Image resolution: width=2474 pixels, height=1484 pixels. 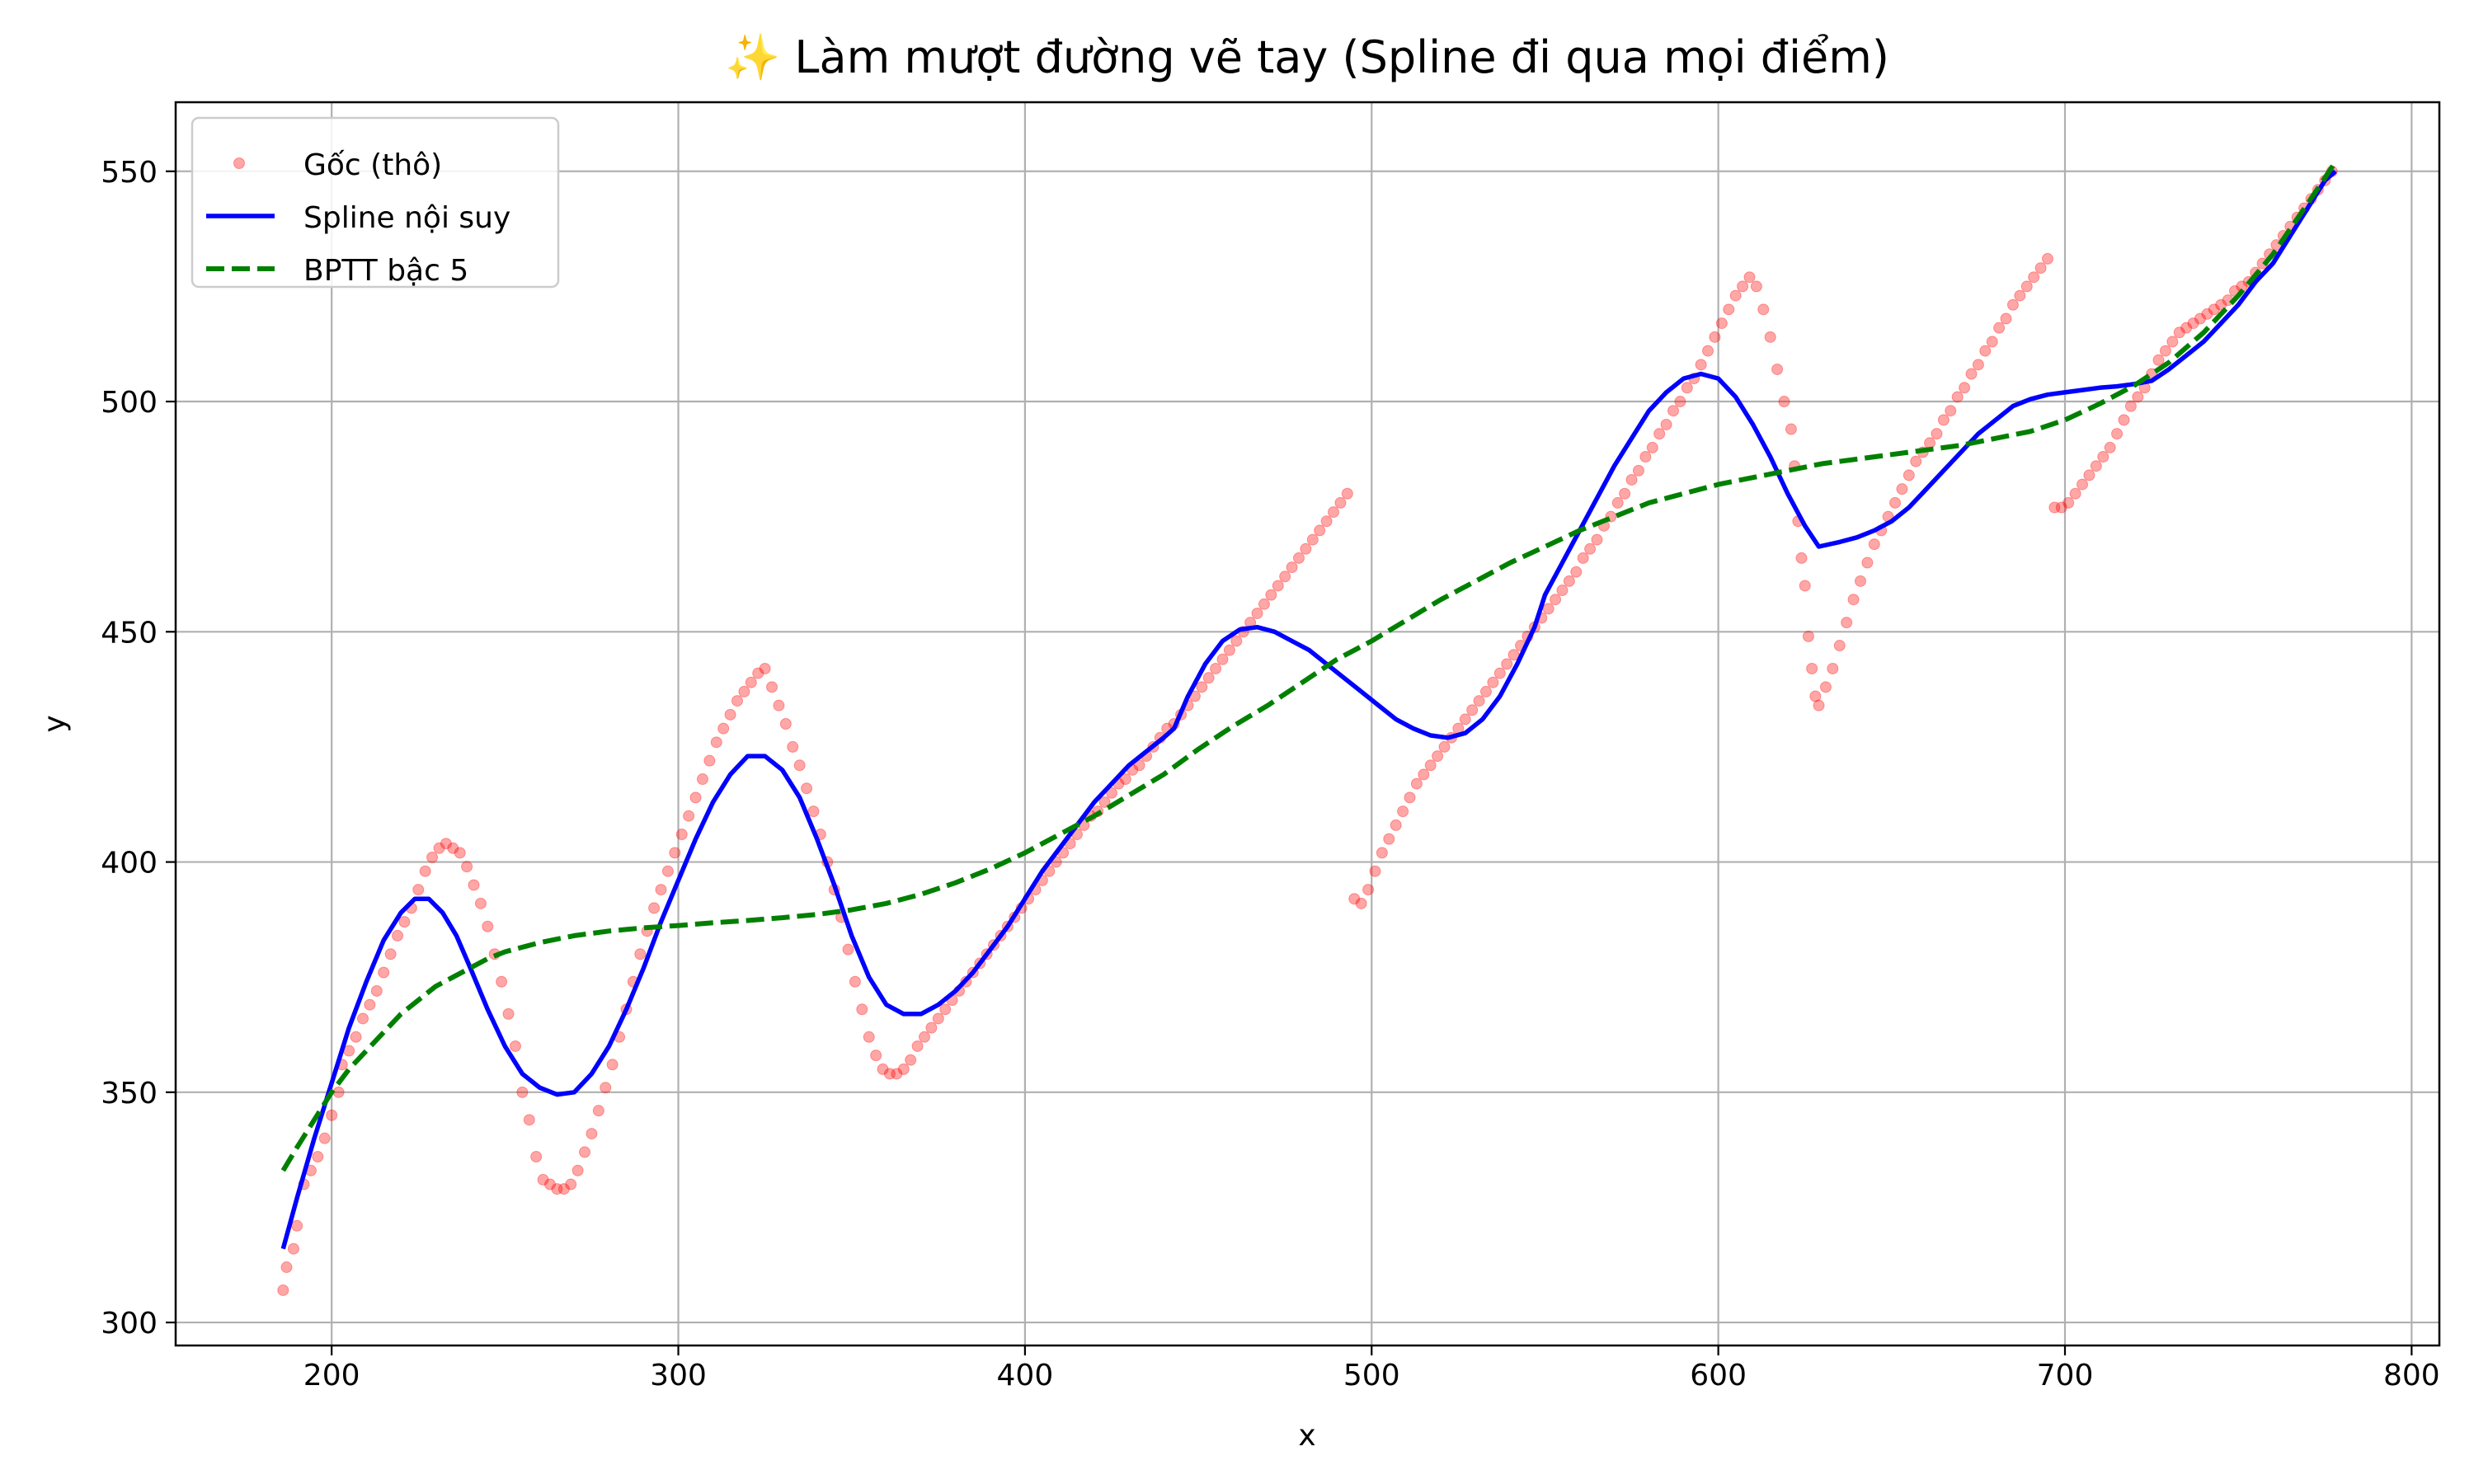 What do you see at coordinates (129, 633) in the screenshot?
I see `y-tick-label: 450` at bounding box center [129, 633].